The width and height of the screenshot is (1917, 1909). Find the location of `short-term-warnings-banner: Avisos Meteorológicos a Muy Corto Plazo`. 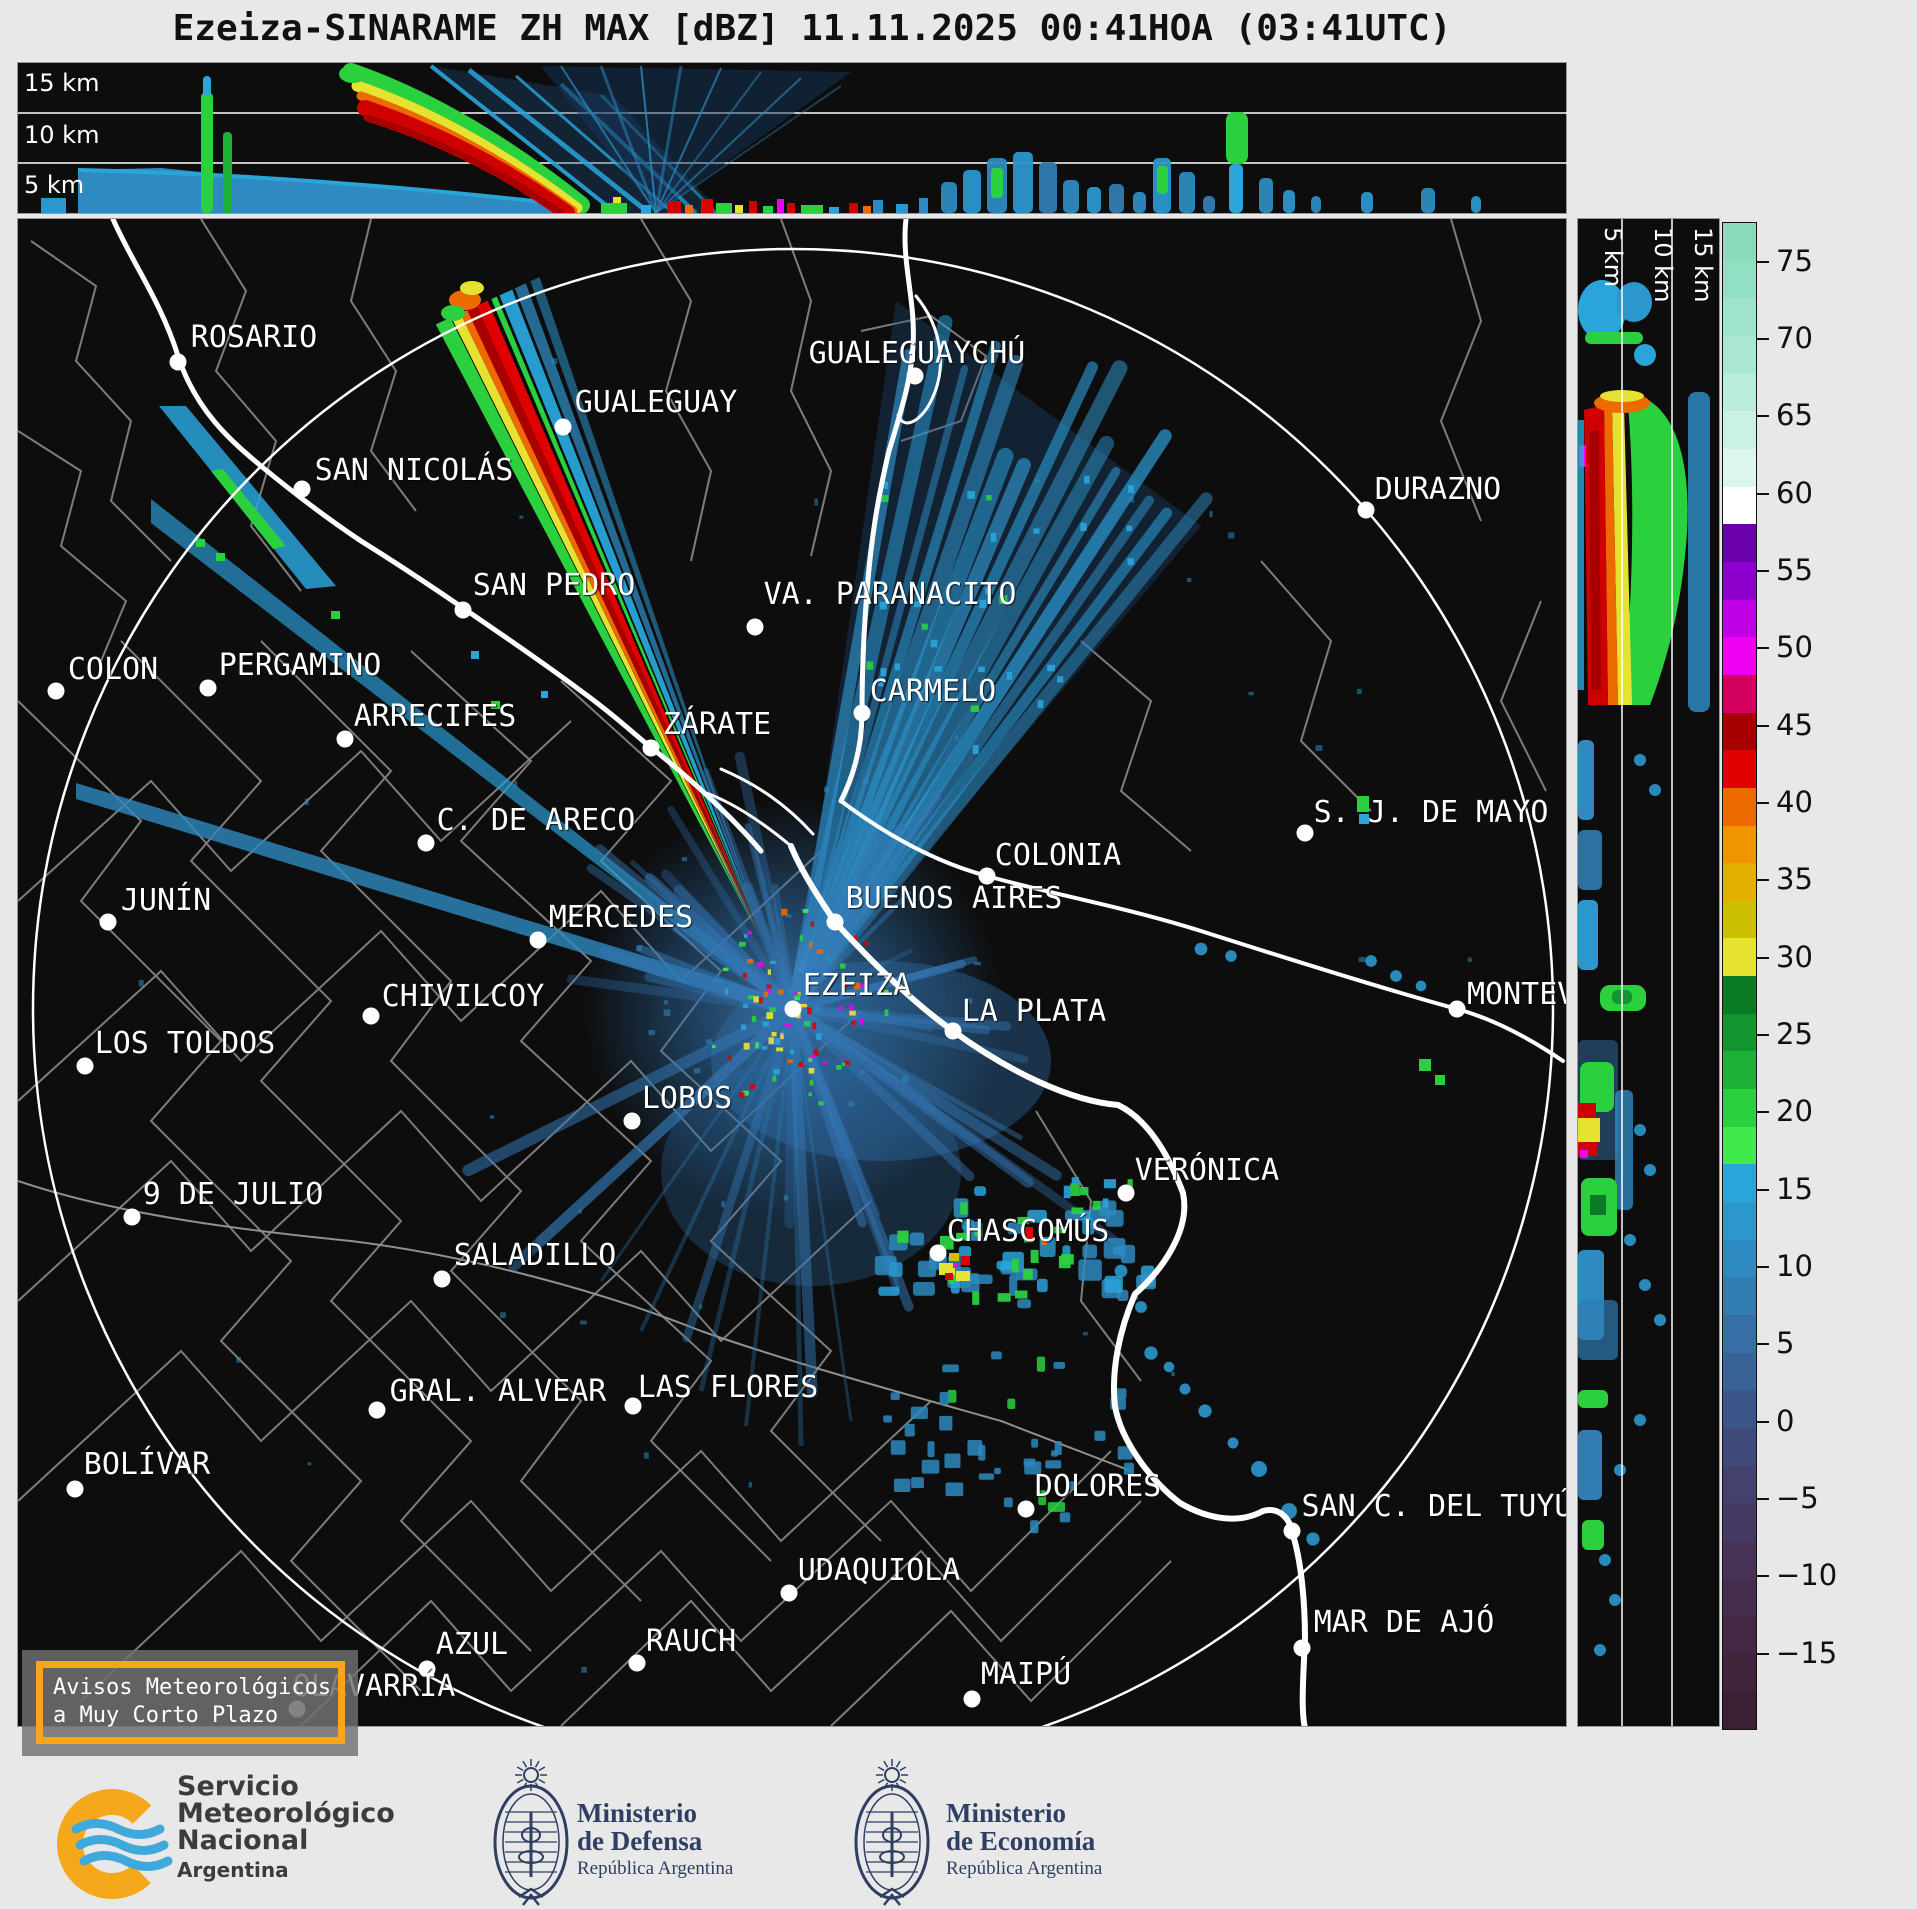

short-term-warnings-banner: Avisos Meteorológicos a Muy Corto Plazo is located at coordinates (190, 1702).